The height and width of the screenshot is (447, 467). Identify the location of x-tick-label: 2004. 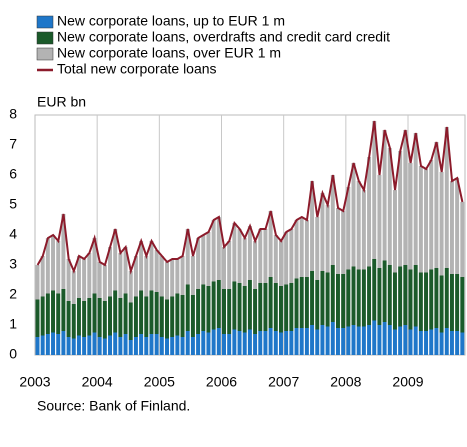
(97, 382).